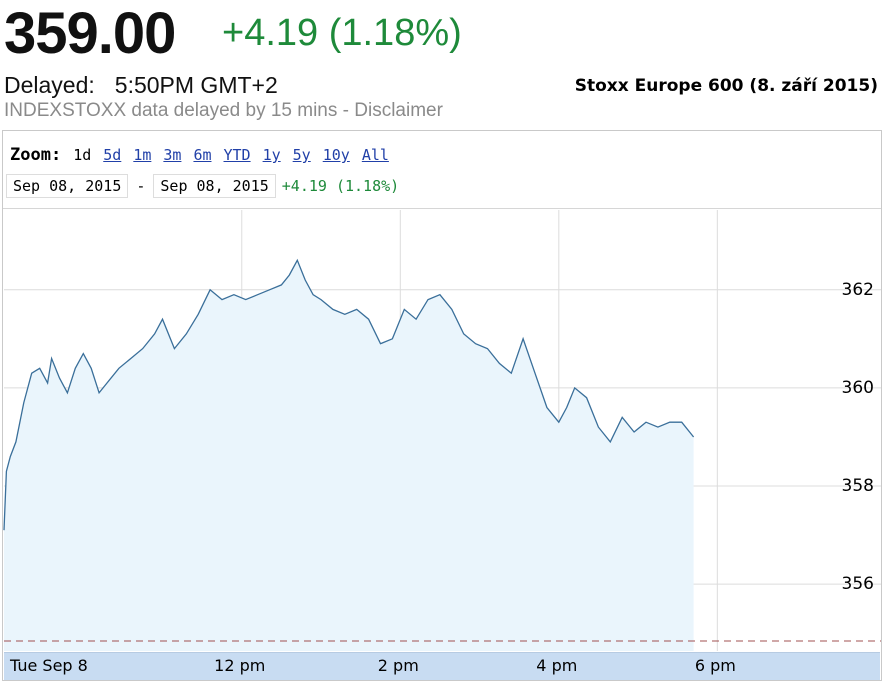 This screenshot has width=884, height=683. What do you see at coordinates (375, 155) in the screenshot?
I see `zoom-option-all: All` at bounding box center [375, 155].